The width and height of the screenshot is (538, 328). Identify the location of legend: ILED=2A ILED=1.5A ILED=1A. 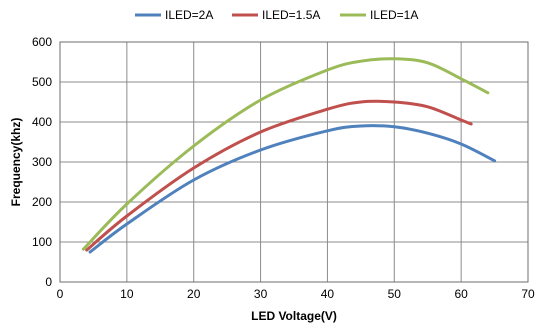
(276, 15).